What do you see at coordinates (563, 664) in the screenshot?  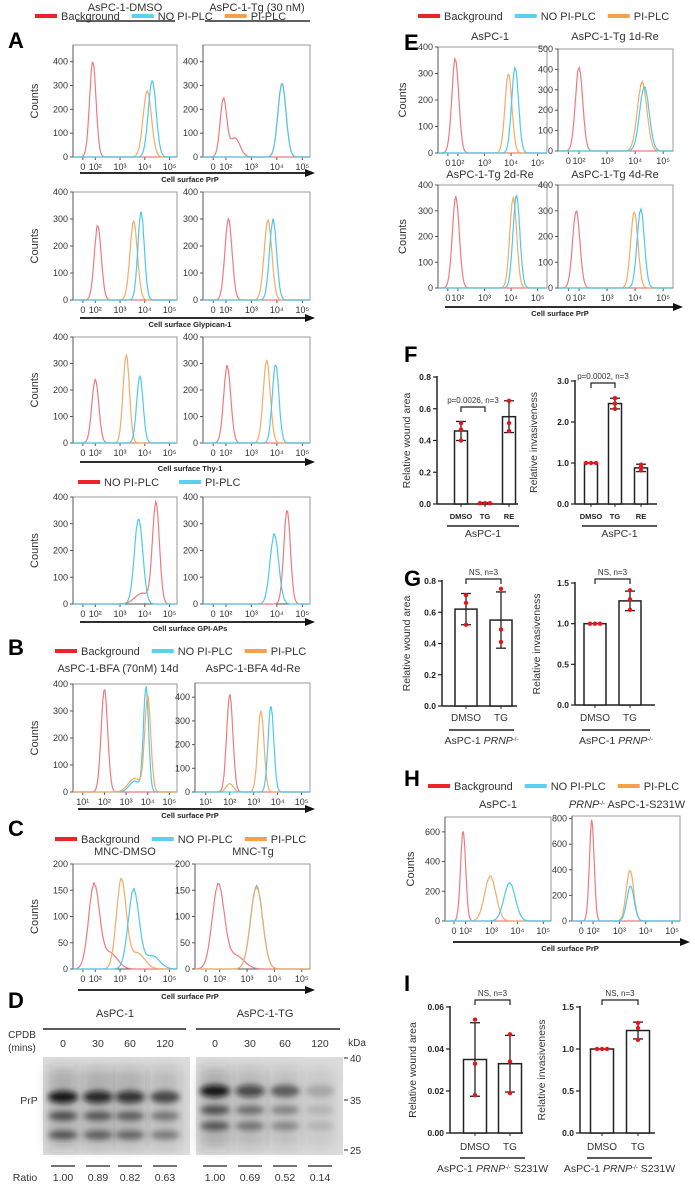 I see `y-tick-label: 0.5` at bounding box center [563, 664].